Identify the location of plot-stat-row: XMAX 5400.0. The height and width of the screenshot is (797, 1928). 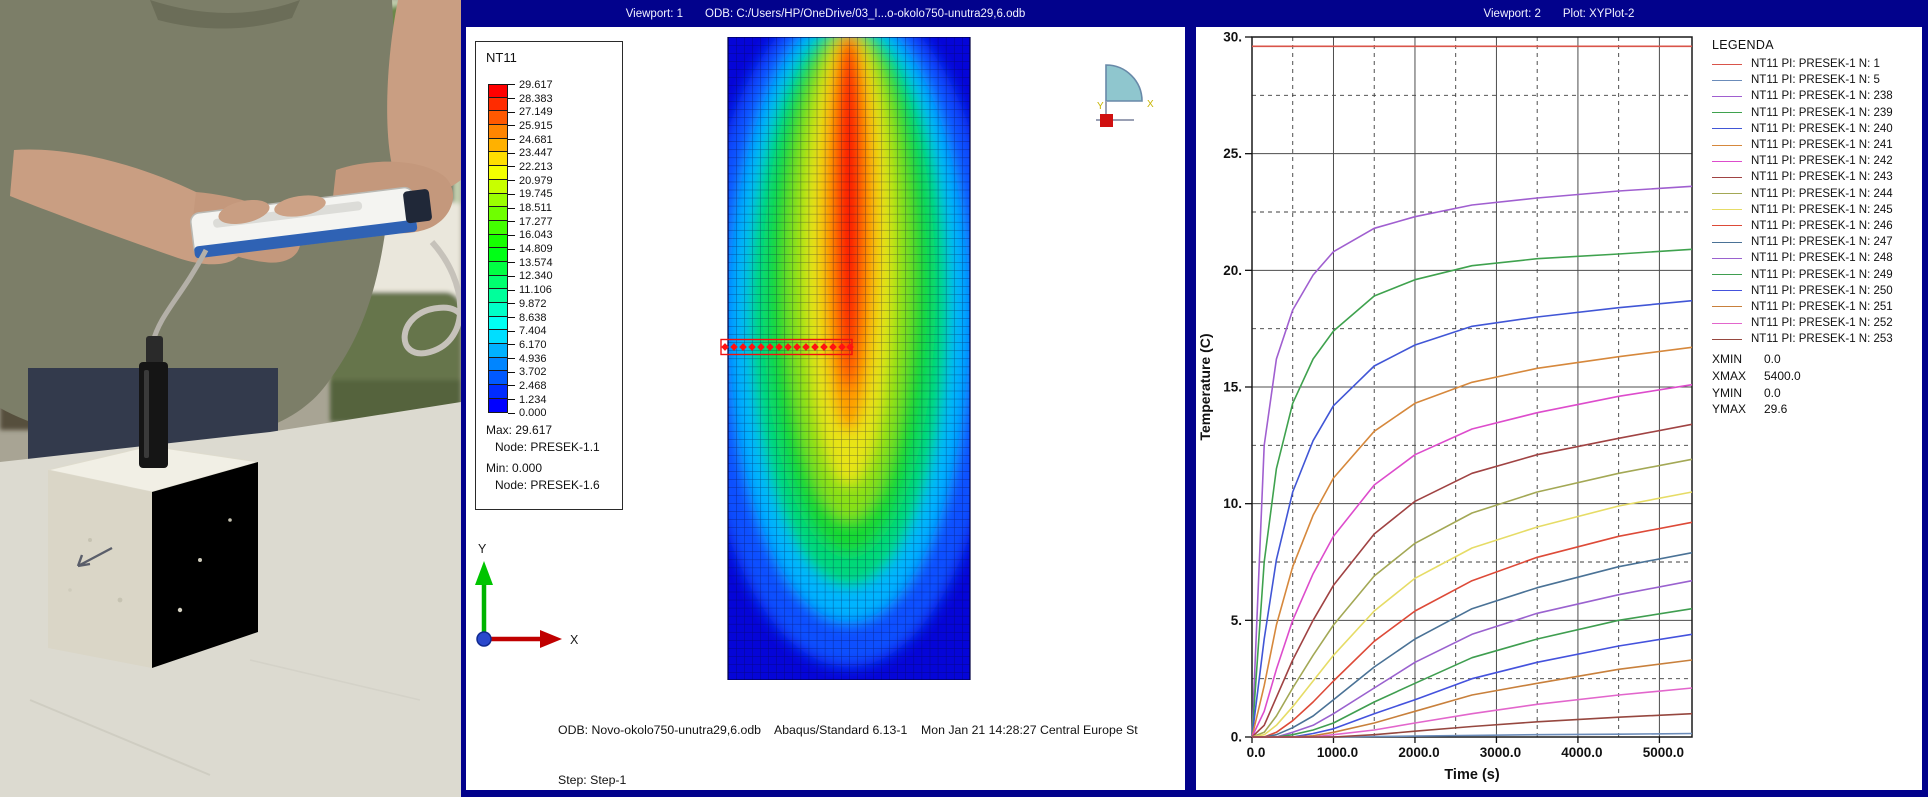
(1756, 375).